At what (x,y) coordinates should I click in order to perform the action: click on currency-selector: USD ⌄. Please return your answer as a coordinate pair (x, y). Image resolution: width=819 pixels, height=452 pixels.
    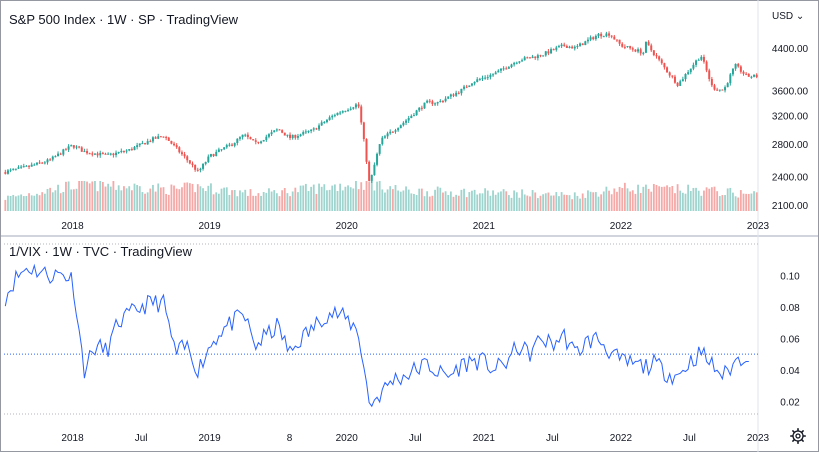
    Looking at the image, I should click on (788, 16).